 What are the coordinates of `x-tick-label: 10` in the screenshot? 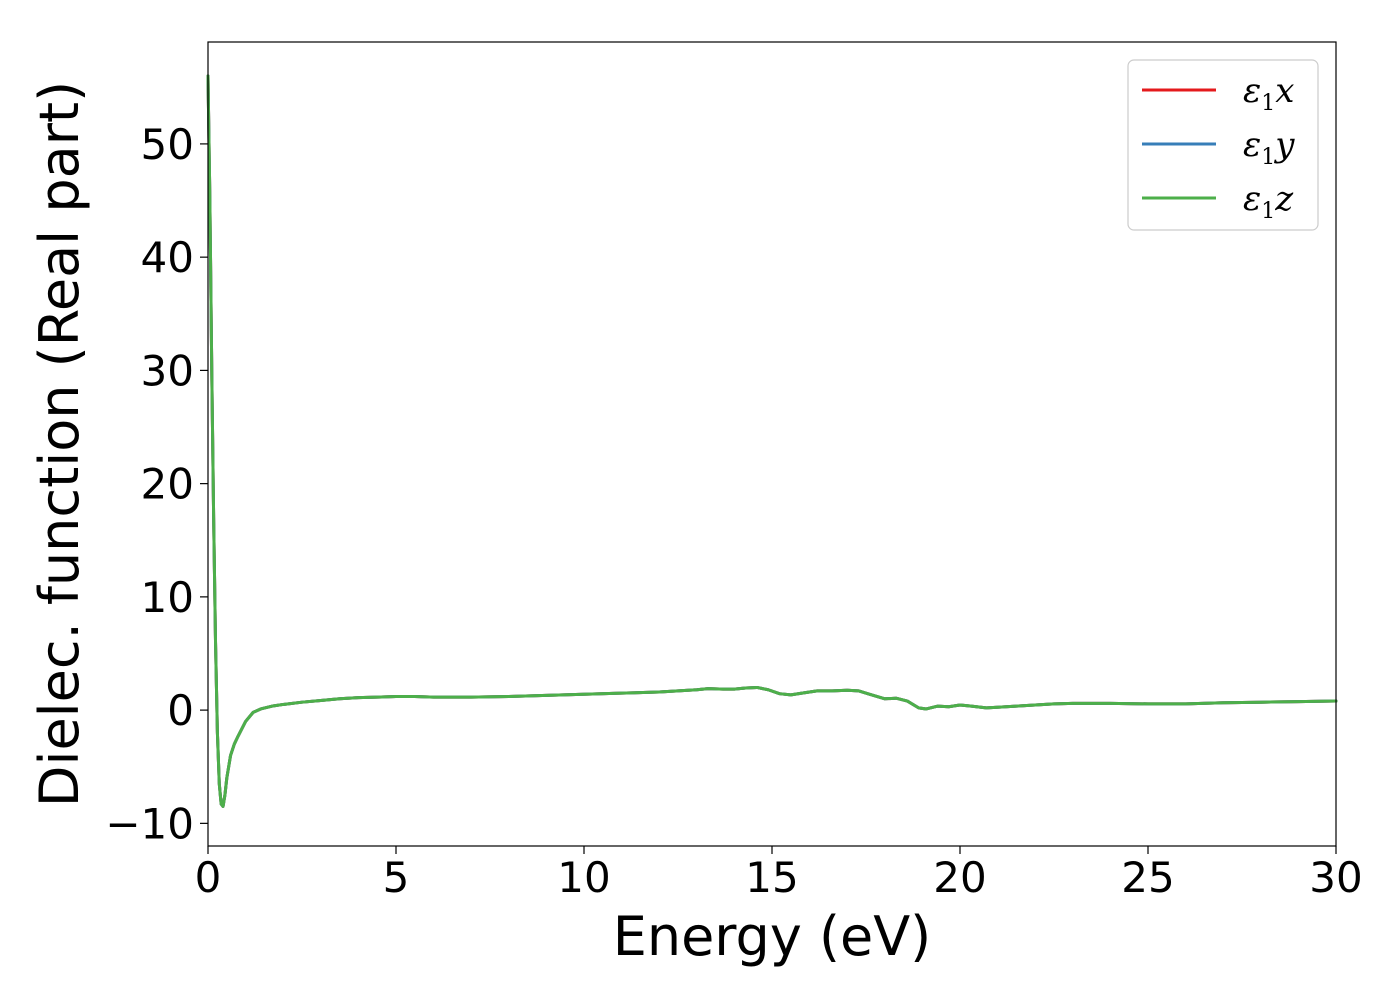 It's located at (583, 877).